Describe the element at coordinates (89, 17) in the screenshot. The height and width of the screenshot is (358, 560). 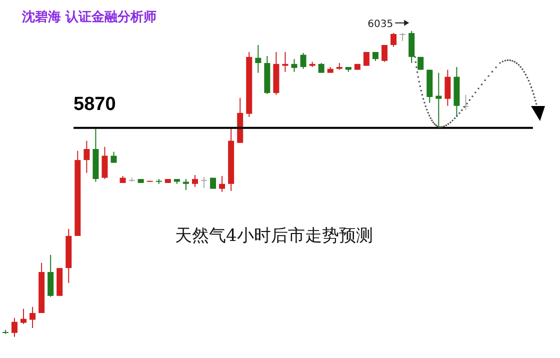
I see `chart-title: 沈碧海 认证金融分析师` at that location.